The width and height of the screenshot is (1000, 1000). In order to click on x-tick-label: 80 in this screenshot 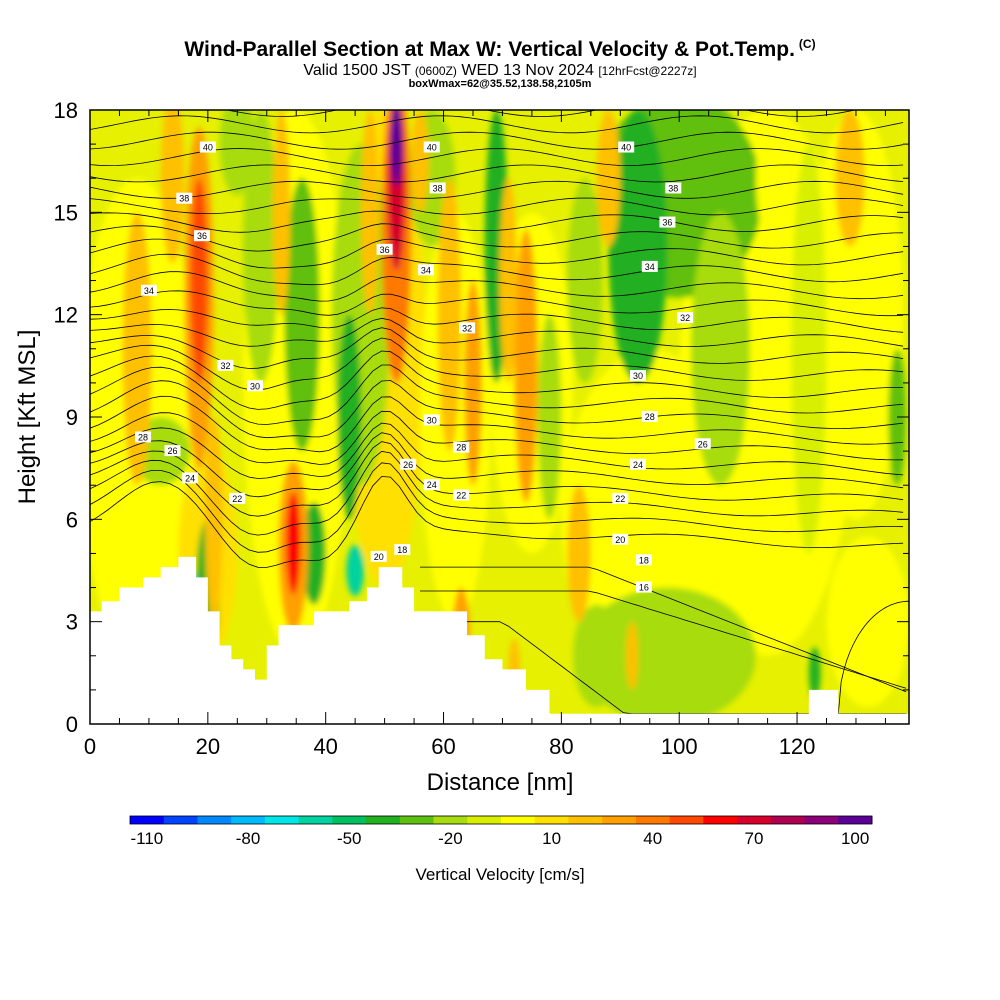, I will do `click(561, 746)`.